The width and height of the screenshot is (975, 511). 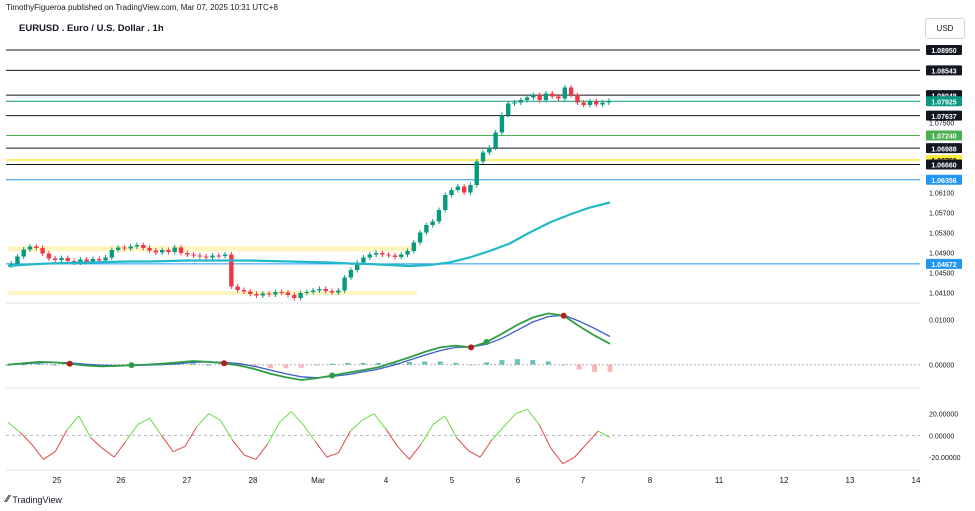 What do you see at coordinates (719, 480) in the screenshot?
I see `time-axis-label-10: 11` at bounding box center [719, 480].